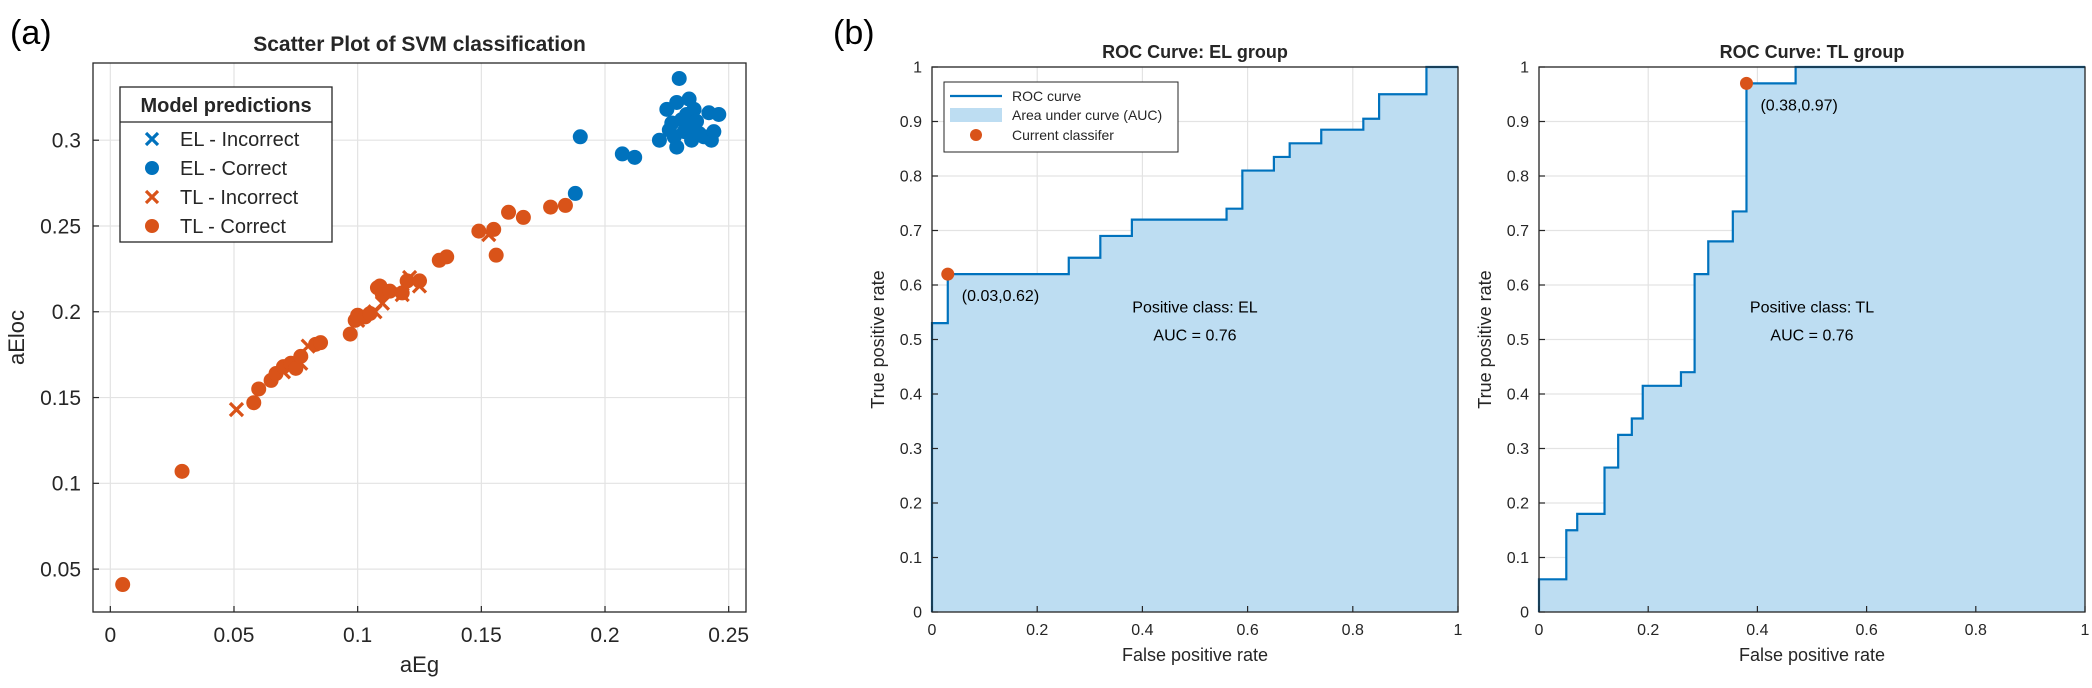 The height and width of the screenshot is (688, 2092). What do you see at coordinates (31, 33) in the screenshot?
I see `panel-label-a: (a)` at bounding box center [31, 33].